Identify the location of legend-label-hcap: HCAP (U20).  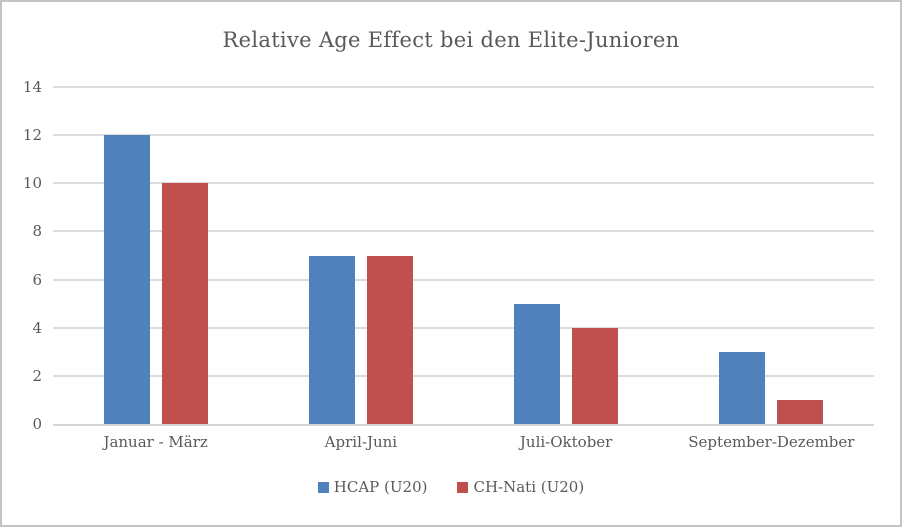
(380, 487).